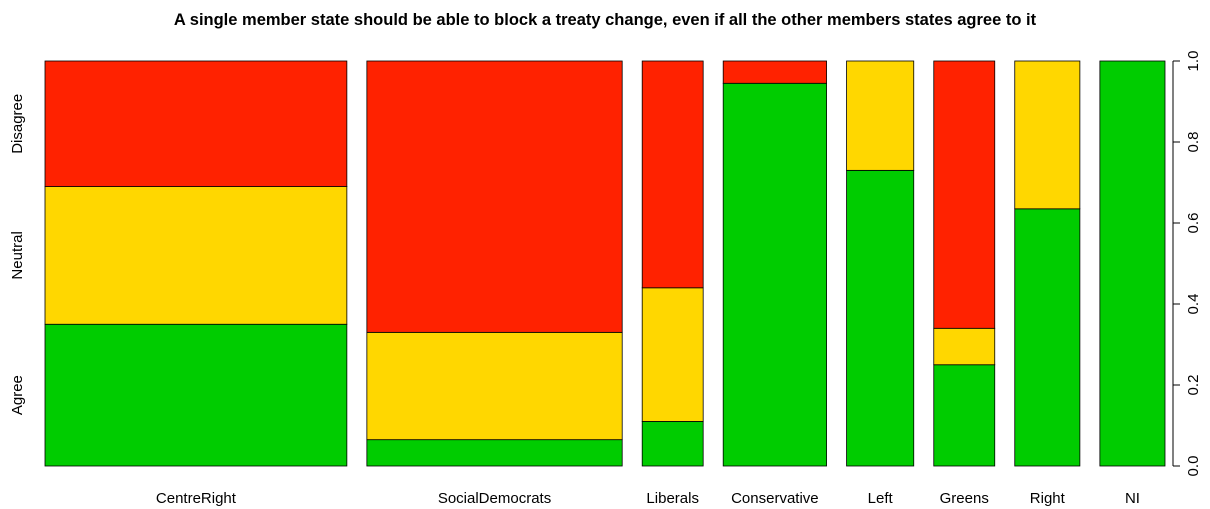 This screenshot has width=1210, height=509. What do you see at coordinates (672, 444) in the screenshot?
I see `mosaic-cell-liberals-agree` at bounding box center [672, 444].